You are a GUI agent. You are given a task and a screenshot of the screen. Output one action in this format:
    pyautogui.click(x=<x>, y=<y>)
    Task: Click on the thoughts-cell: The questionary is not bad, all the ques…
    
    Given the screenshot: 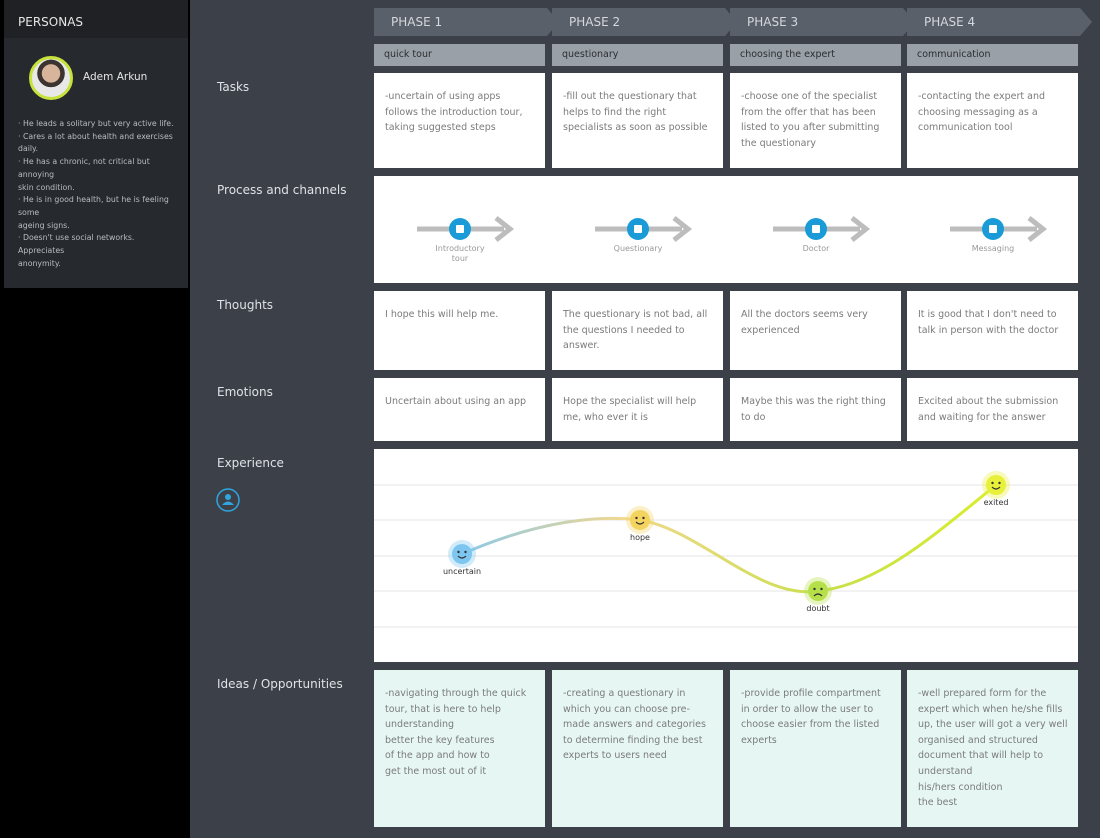 What is the action you would take?
    pyautogui.click(x=637, y=330)
    